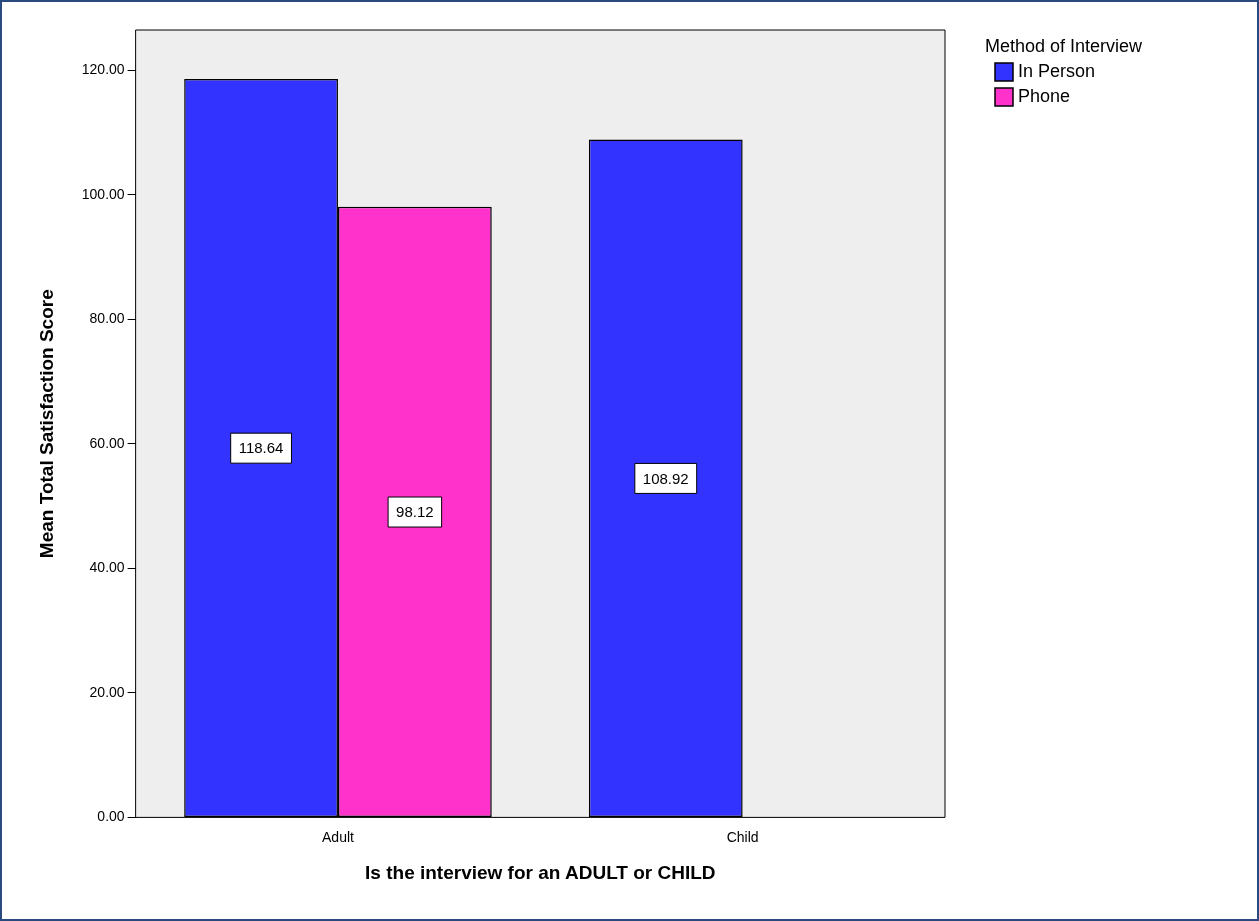 The height and width of the screenshot is (921, 1259). What do you see at coordinates (103, 193) in the screenshot?
I see `y-tick-label: 100.00` at bounding box center [103, 193].